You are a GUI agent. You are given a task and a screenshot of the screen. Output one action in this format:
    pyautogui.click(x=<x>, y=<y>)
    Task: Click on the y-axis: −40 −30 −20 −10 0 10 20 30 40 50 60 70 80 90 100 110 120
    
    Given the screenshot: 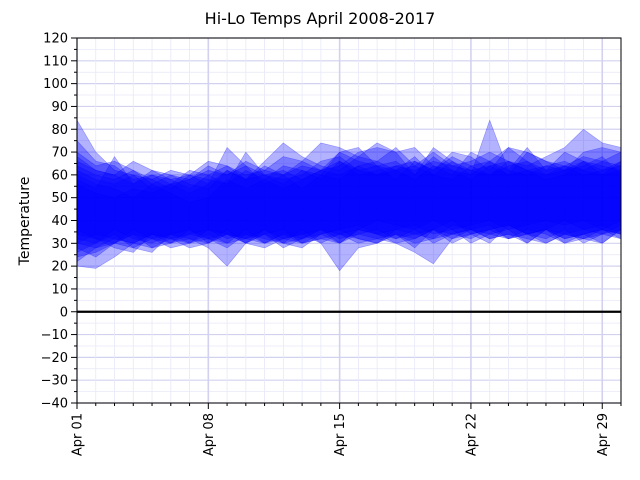 What is the action you would take?
    pyautogui.click(x=59, y=222)
    